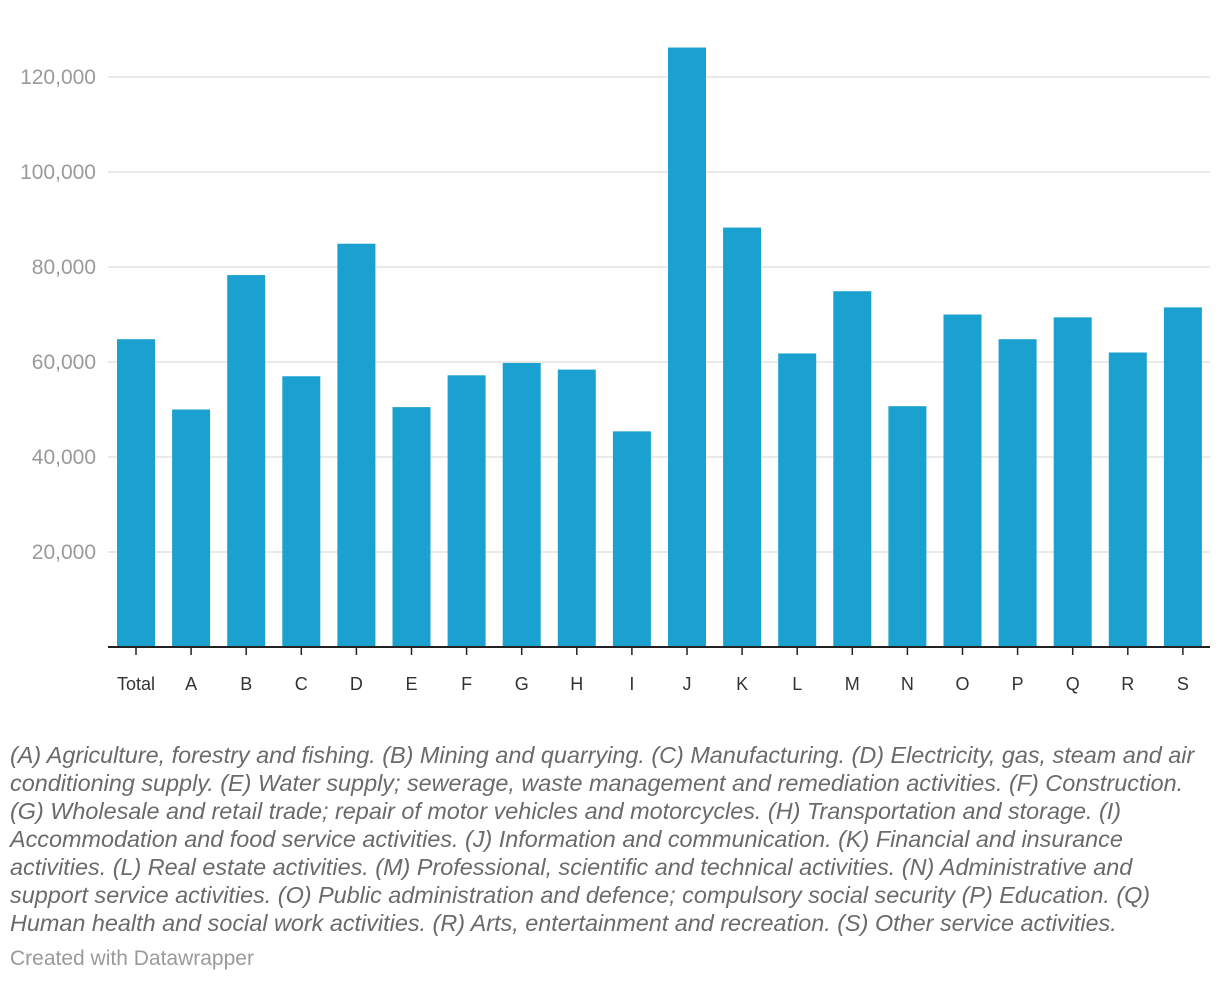  What do you see at coordinates (64, 267) in the screenshot?
I see `y-tick-label: 80,000` at bounding box center [64, 267].